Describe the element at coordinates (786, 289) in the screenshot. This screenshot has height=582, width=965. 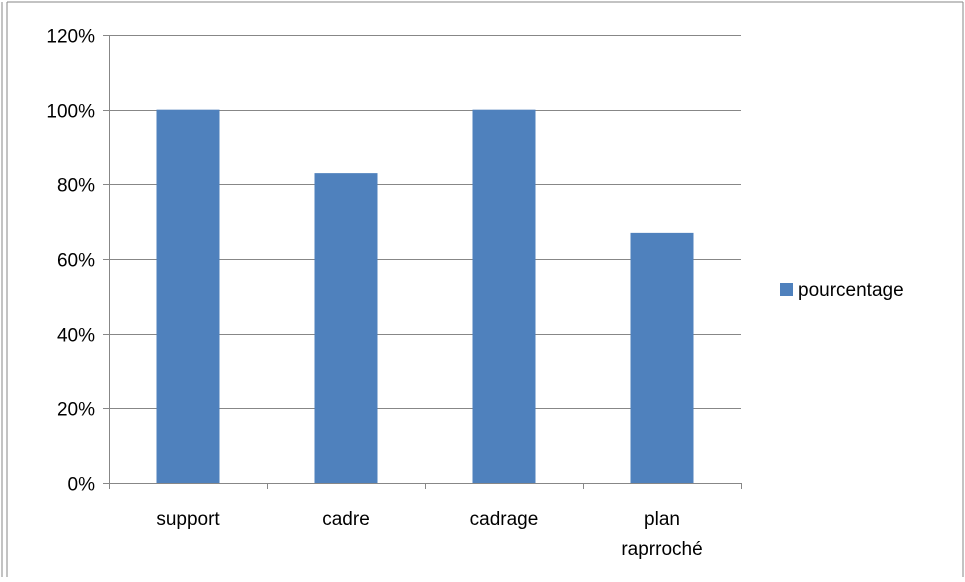
I see `legend-swatch` at that location.